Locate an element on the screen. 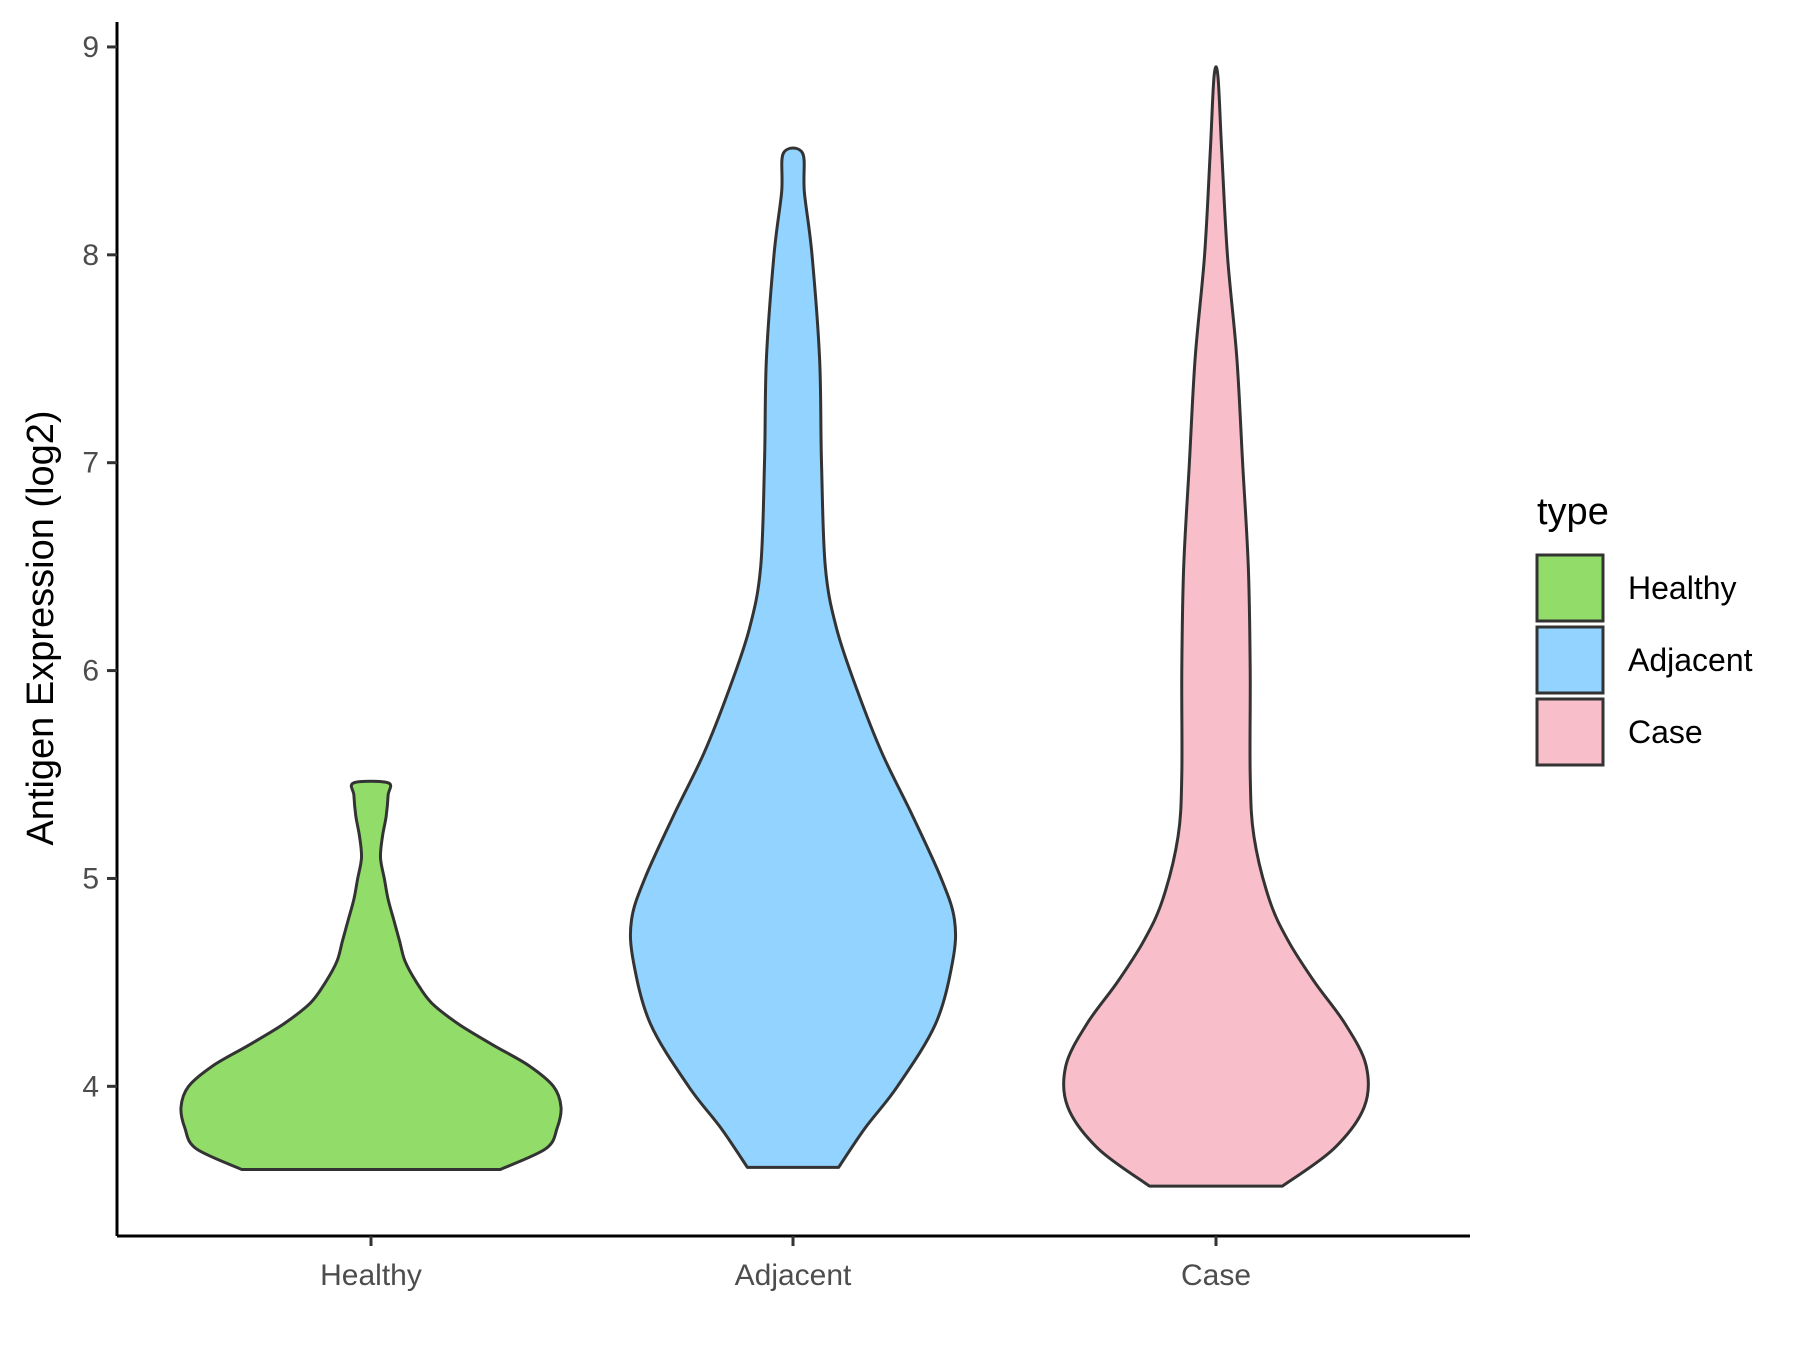 This screenshot has width=1800, height=1350. legend-label: Case is located at coordinates (1665, 732).